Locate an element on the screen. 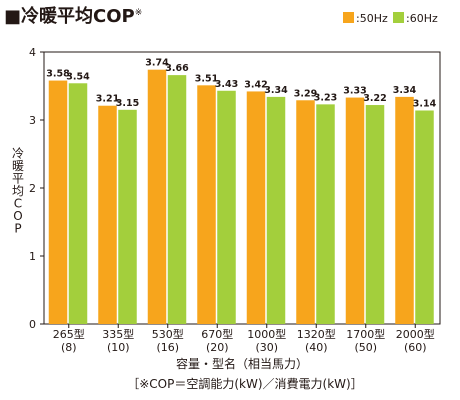 Image resolution: width=460 pixels, height=400 pixels. category-sublabel: (16) is located at coordinates (167, 347).